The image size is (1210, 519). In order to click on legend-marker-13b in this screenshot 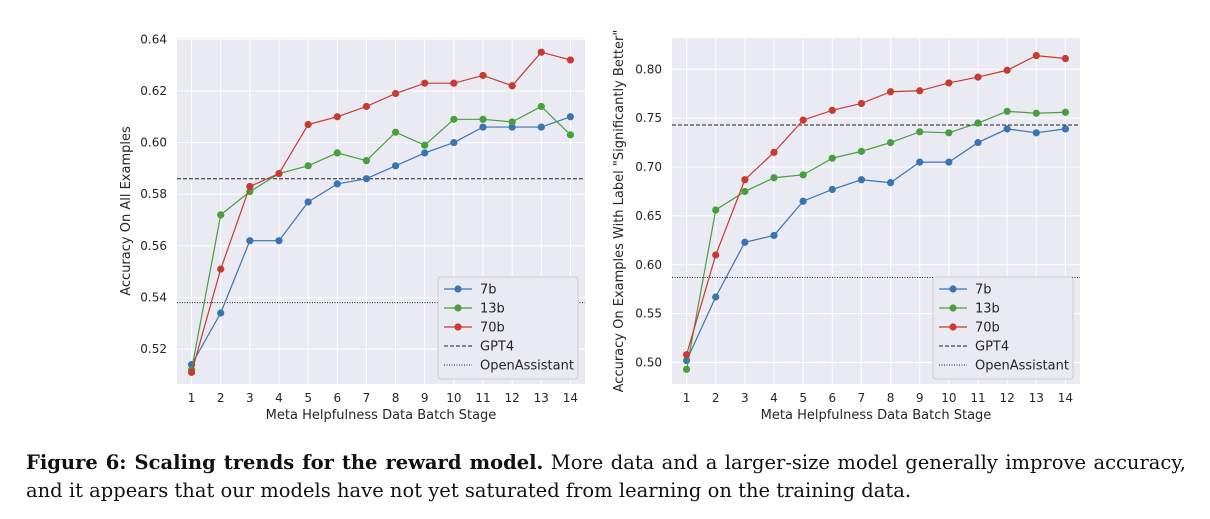, I will do `click(953, 308)`.